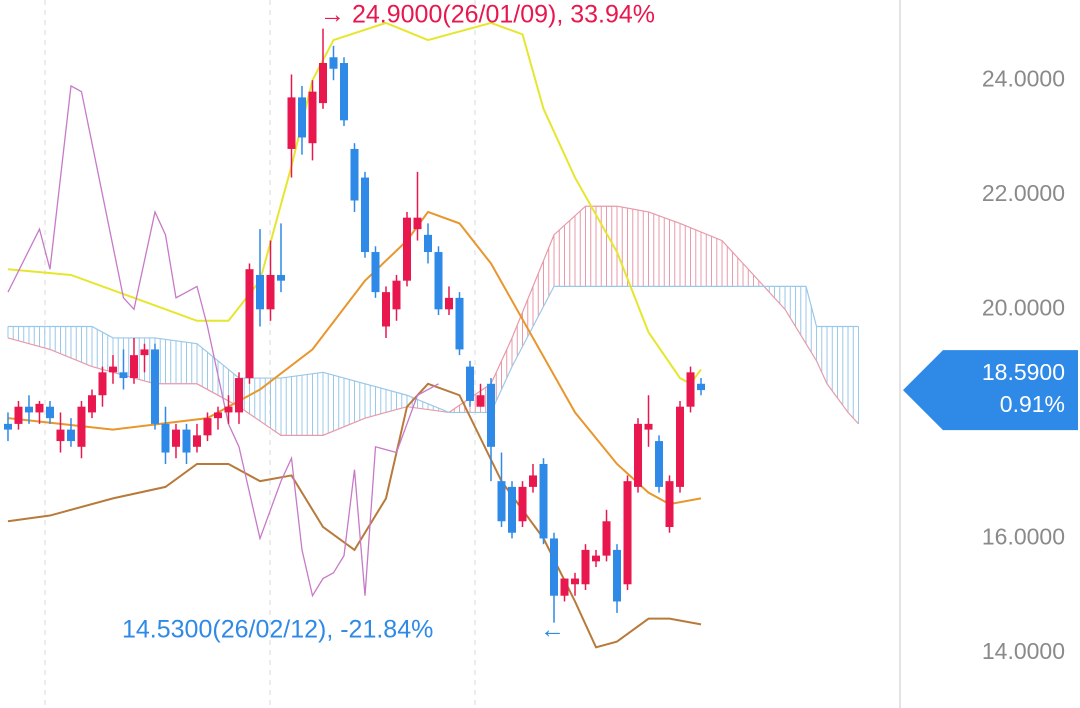 The height and width of the screenshot is (708, 1080). What do you see at coordinates (1023, 193) in the screenshot?
I see `y-tick-label: 22.0000` at bounding box center [1023, 193].